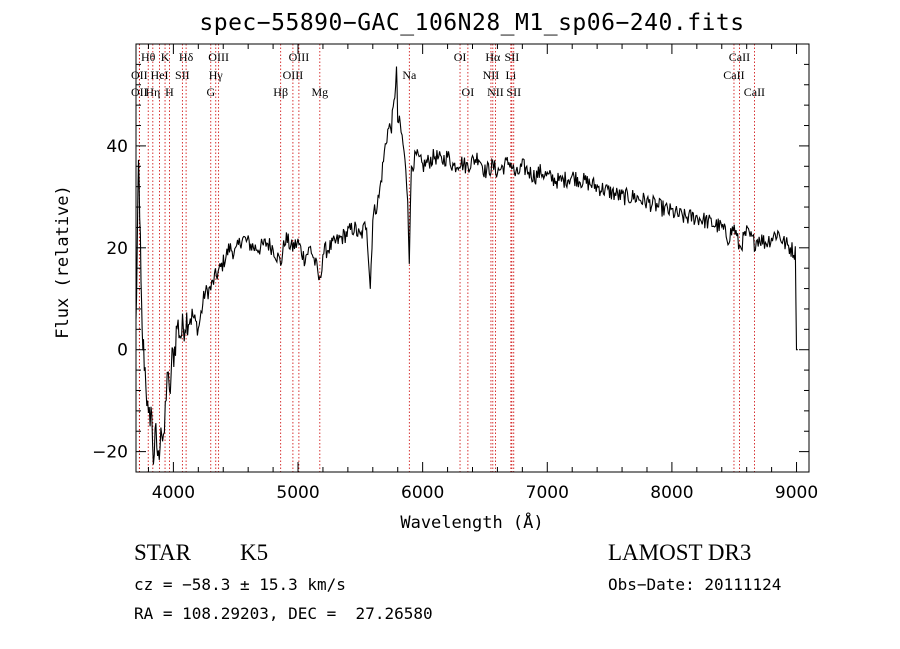  Describe the element at coordinates (162, 552) in the screenshot. I see `object-class: STAR` at that location.